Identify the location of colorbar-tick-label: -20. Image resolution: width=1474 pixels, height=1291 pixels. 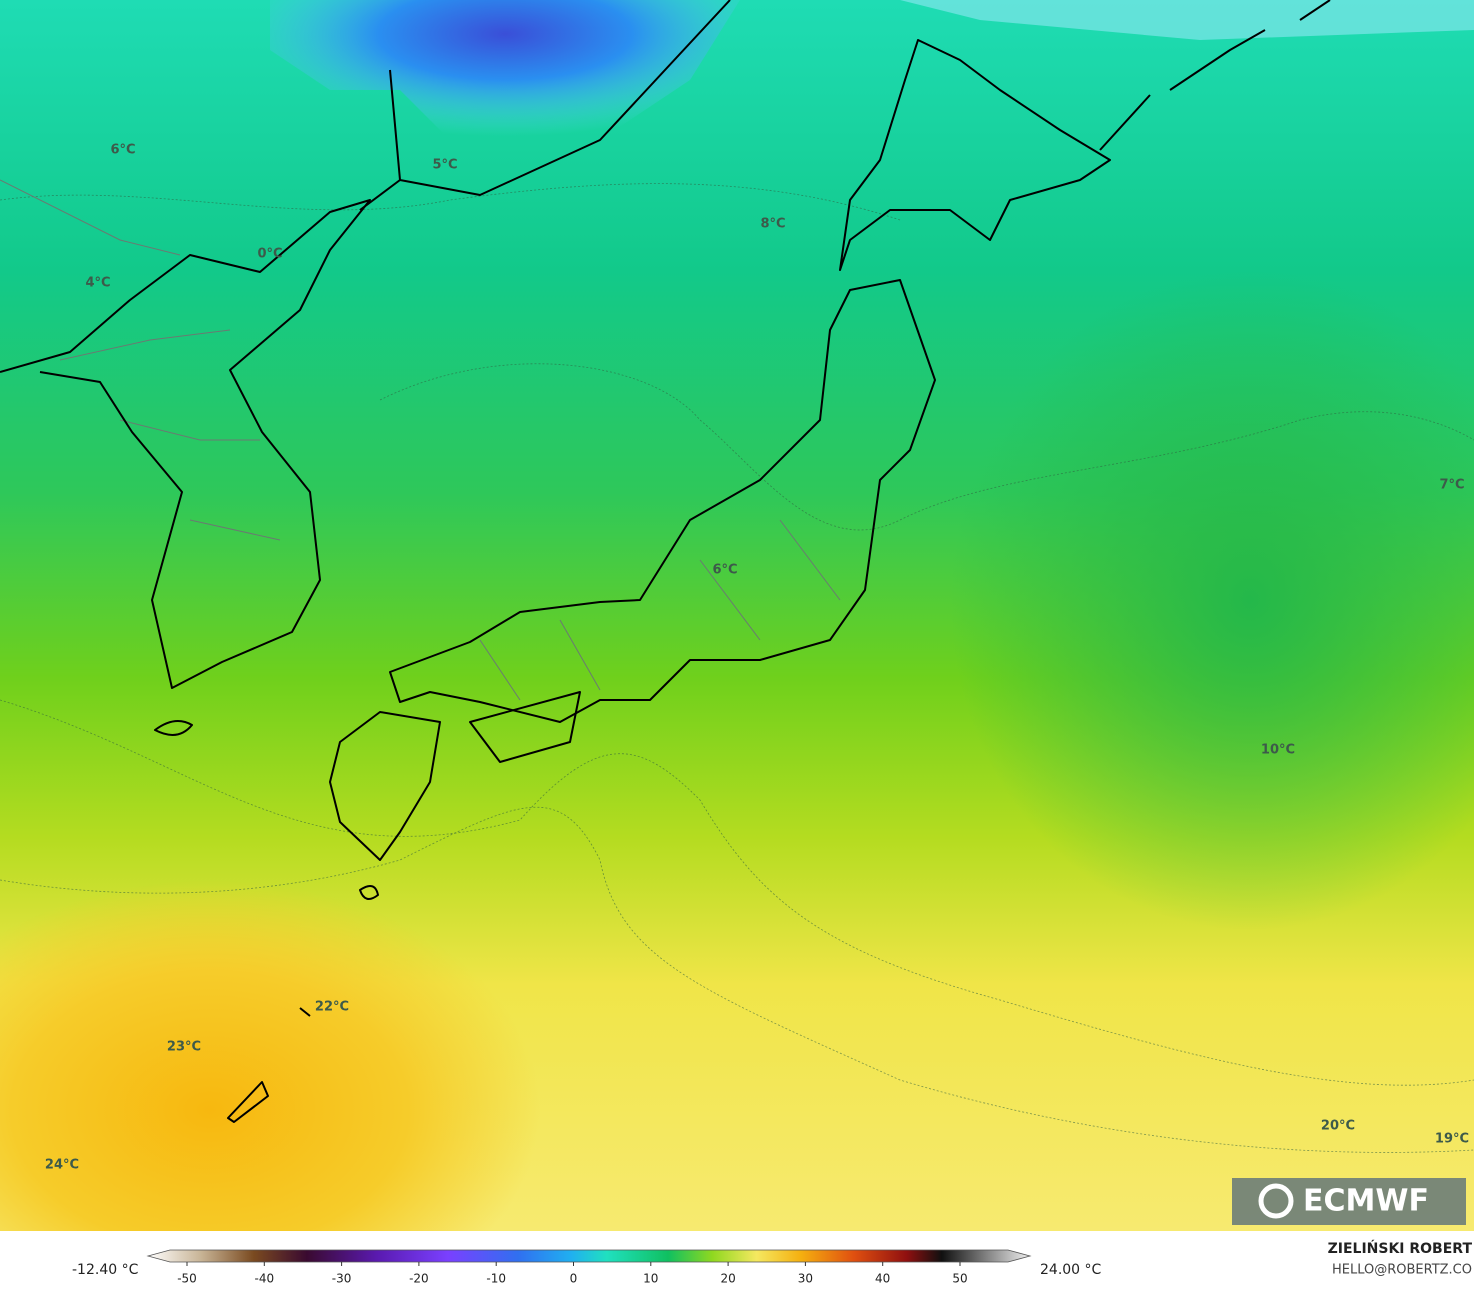
(419, 1279).